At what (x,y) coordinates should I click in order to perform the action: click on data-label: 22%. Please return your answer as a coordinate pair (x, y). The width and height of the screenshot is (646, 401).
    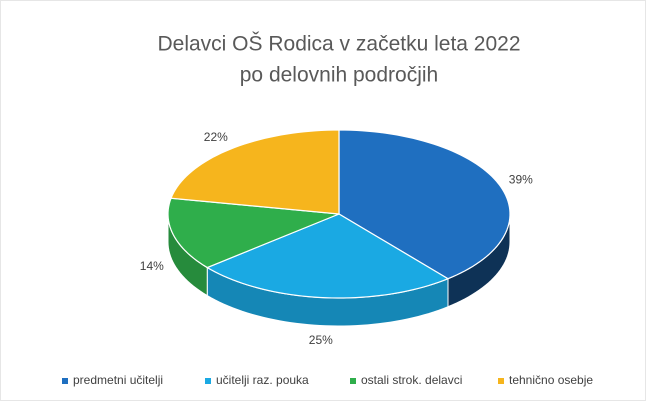
    Looking at the image, I should click on (216, 137).